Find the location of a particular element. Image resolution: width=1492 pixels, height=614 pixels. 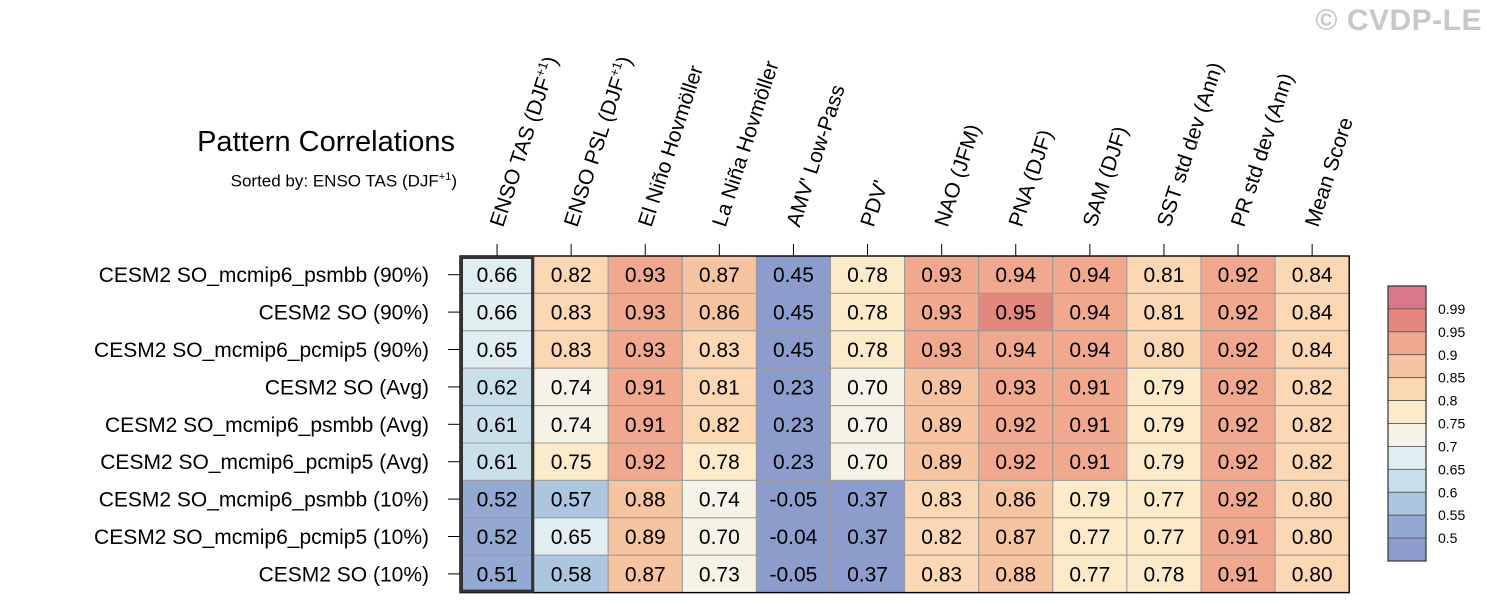

sorted-column-highlight is located at coordinates (497, 424).